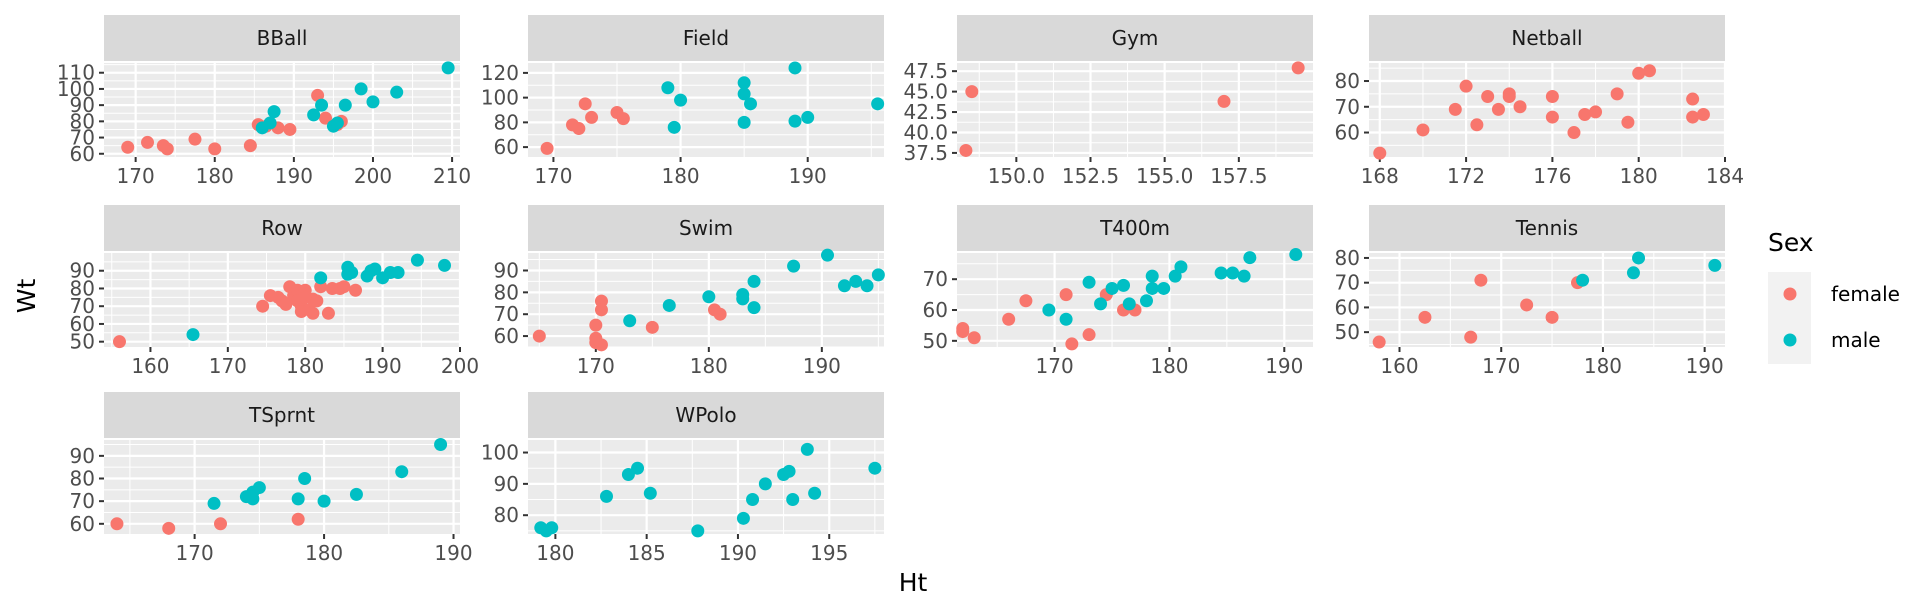  I want to click on x-tick-label: 210, so click(452, 176).